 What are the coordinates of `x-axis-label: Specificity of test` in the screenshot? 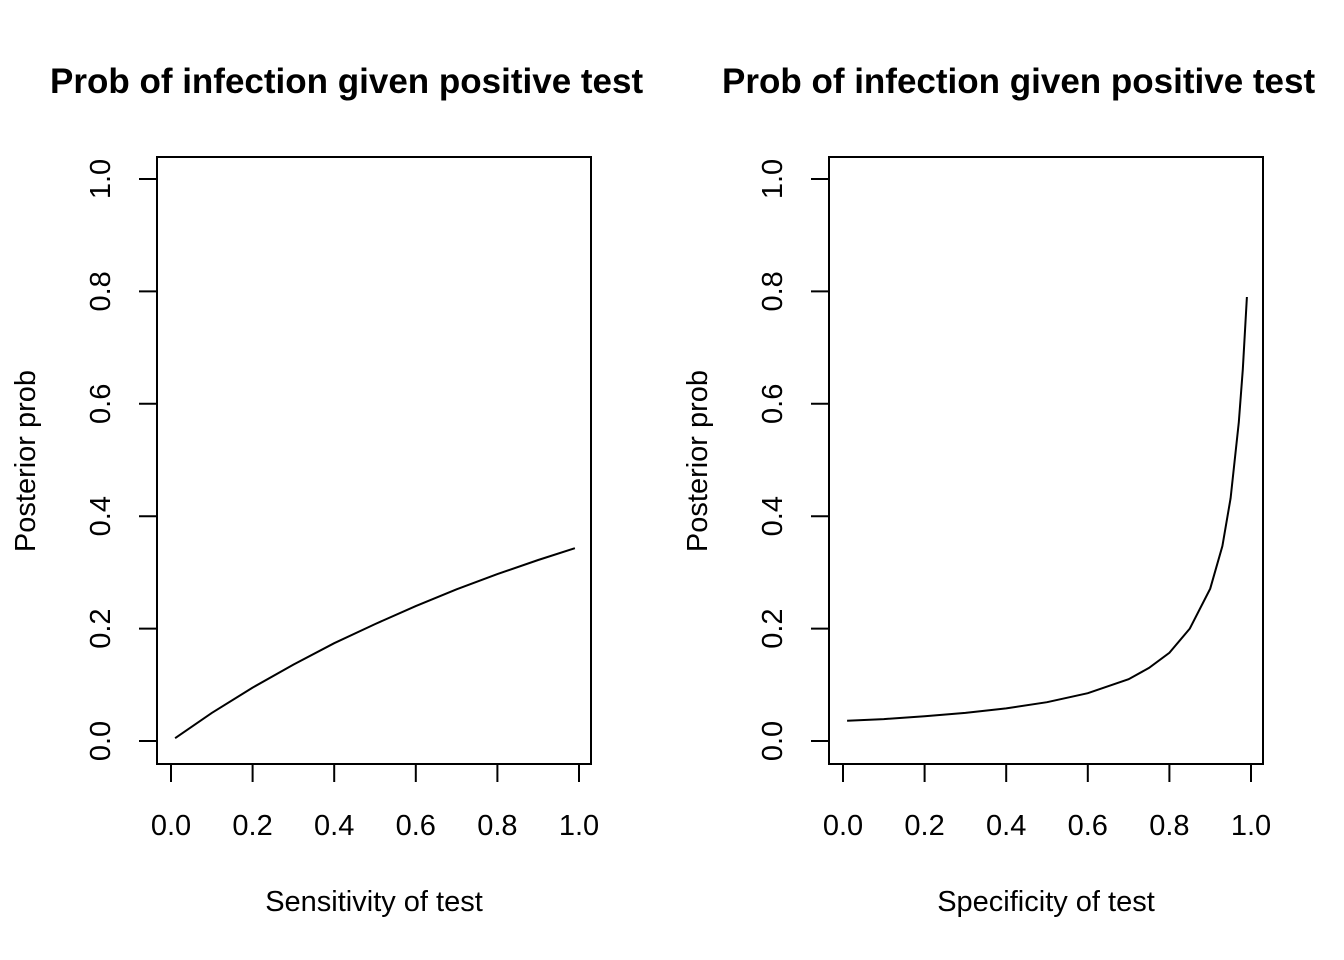 It's located at (1046, 902).